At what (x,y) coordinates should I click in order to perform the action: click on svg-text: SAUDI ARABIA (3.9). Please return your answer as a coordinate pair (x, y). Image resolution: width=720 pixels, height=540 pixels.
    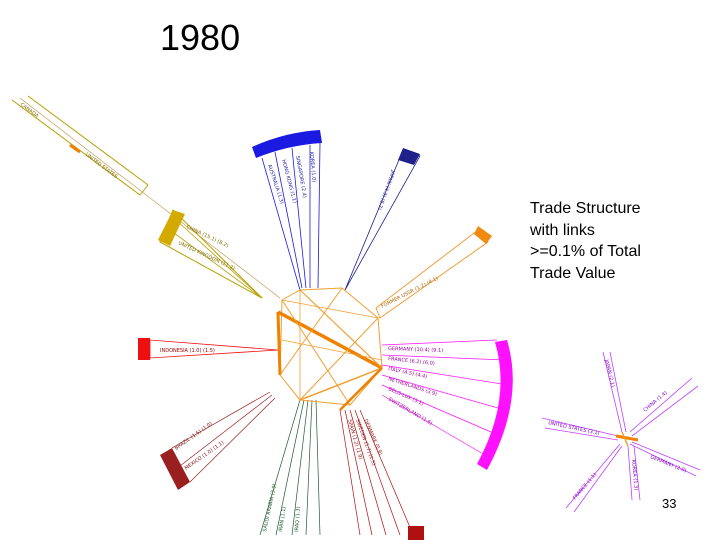
    Looking at the image, I should click on (270, 507).